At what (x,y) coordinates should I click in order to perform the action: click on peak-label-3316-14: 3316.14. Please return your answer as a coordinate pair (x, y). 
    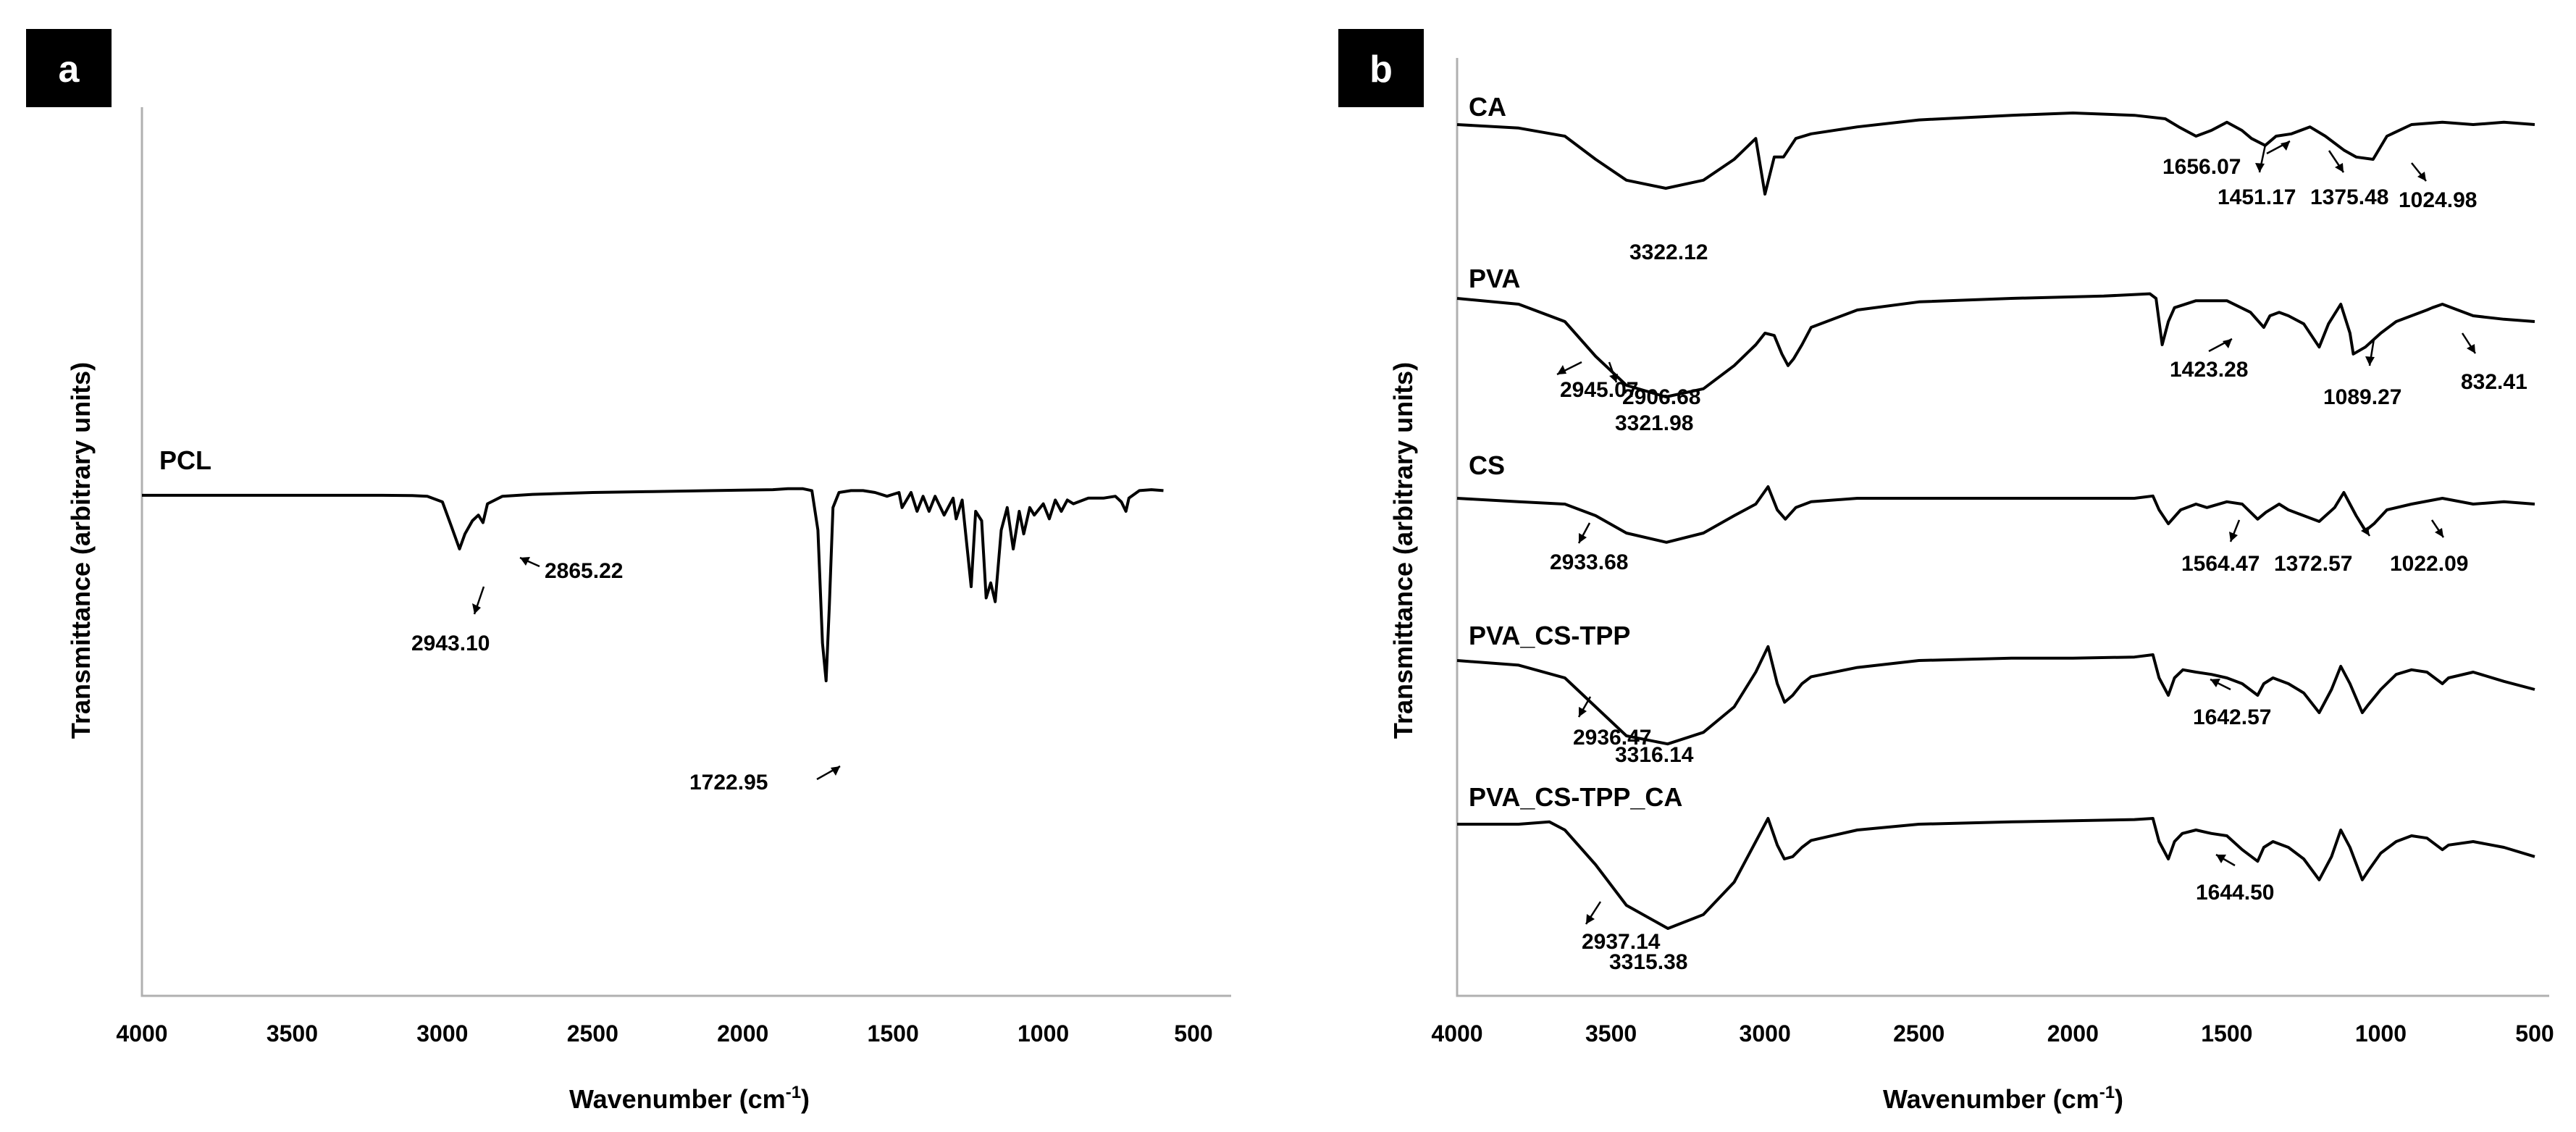
    Looking at the image, I should click on (1654, 755).